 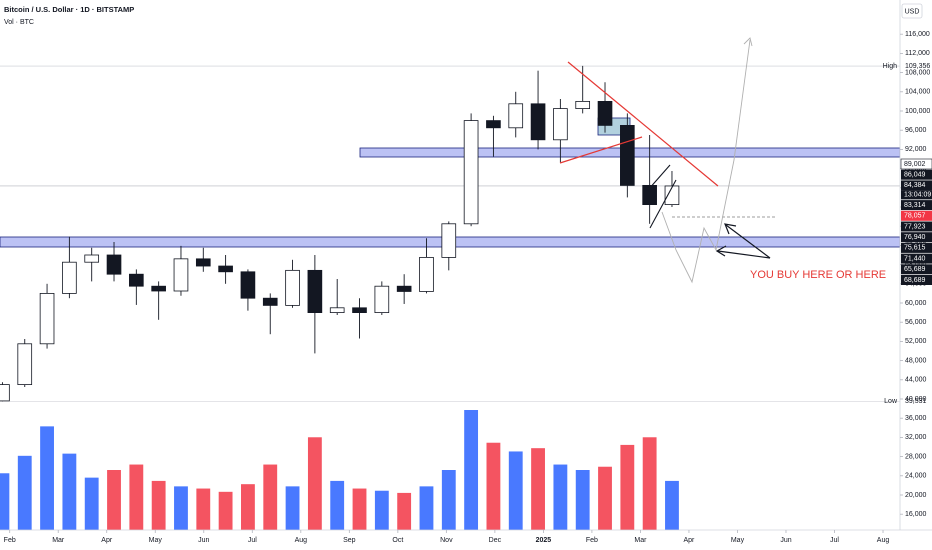 I want to click on projection-path, so click(x=706, y=161).